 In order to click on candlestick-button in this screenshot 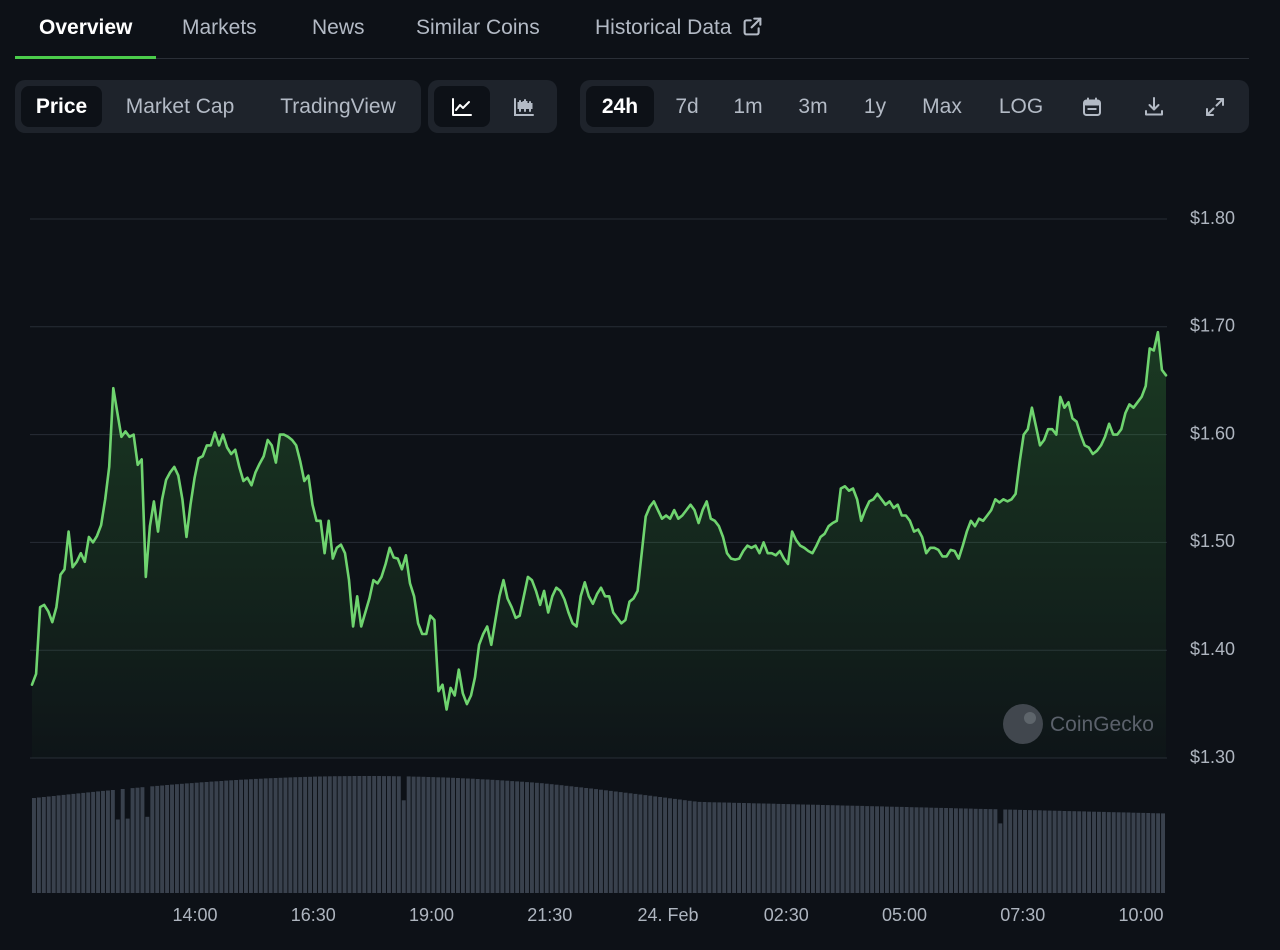, I will do `click(524, 106)`.